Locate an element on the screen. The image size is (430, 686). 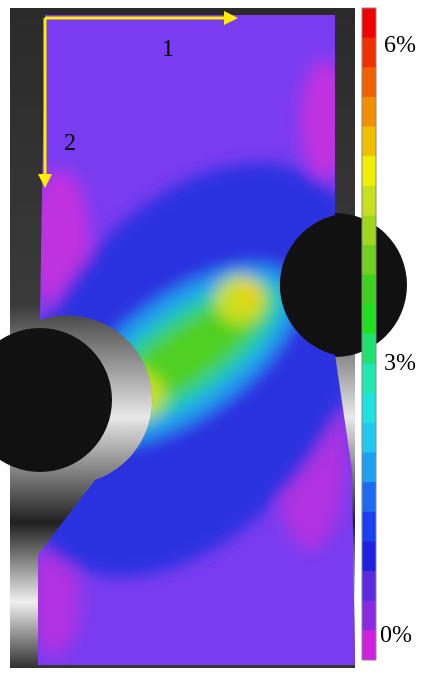
arrow-2-head is located at coordinates (45, 181).